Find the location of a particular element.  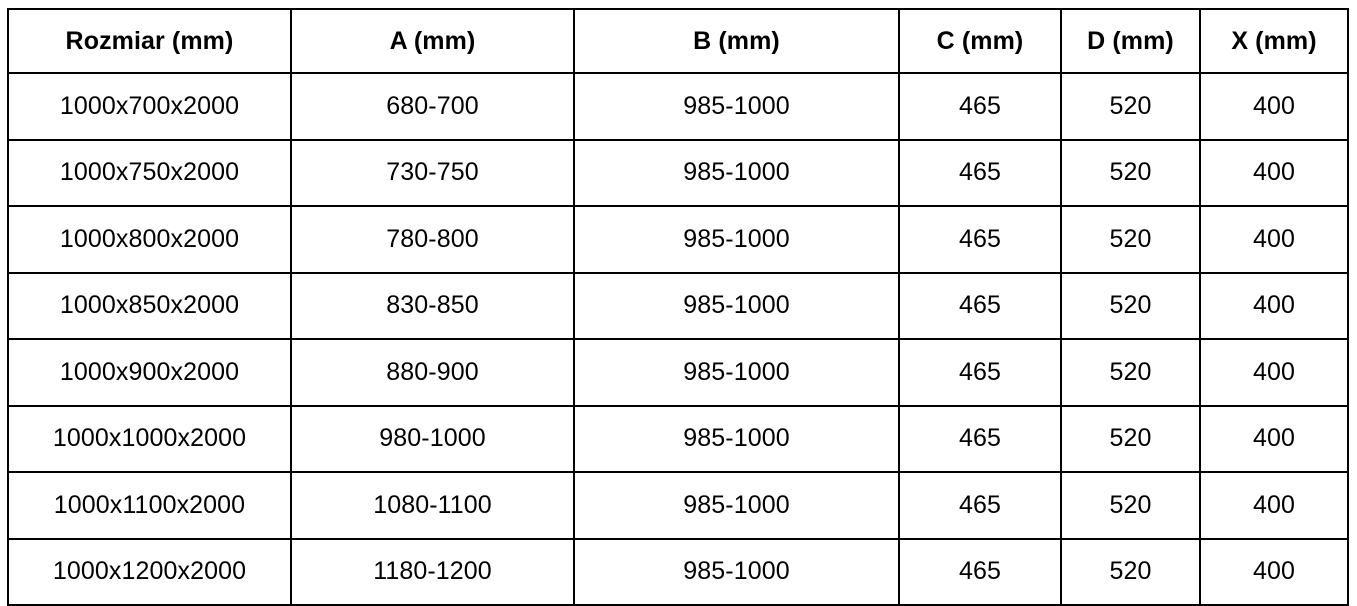

cell-a: 780-800 is located at coordinates (432, 239).